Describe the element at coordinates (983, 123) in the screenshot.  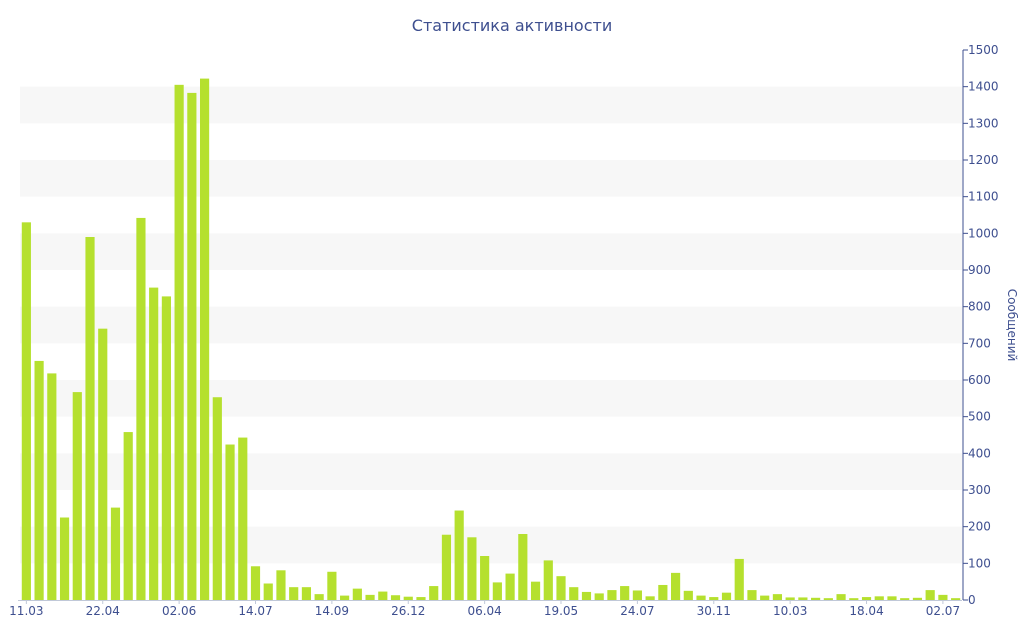
I see `y-tick-label: 1300` at that location.